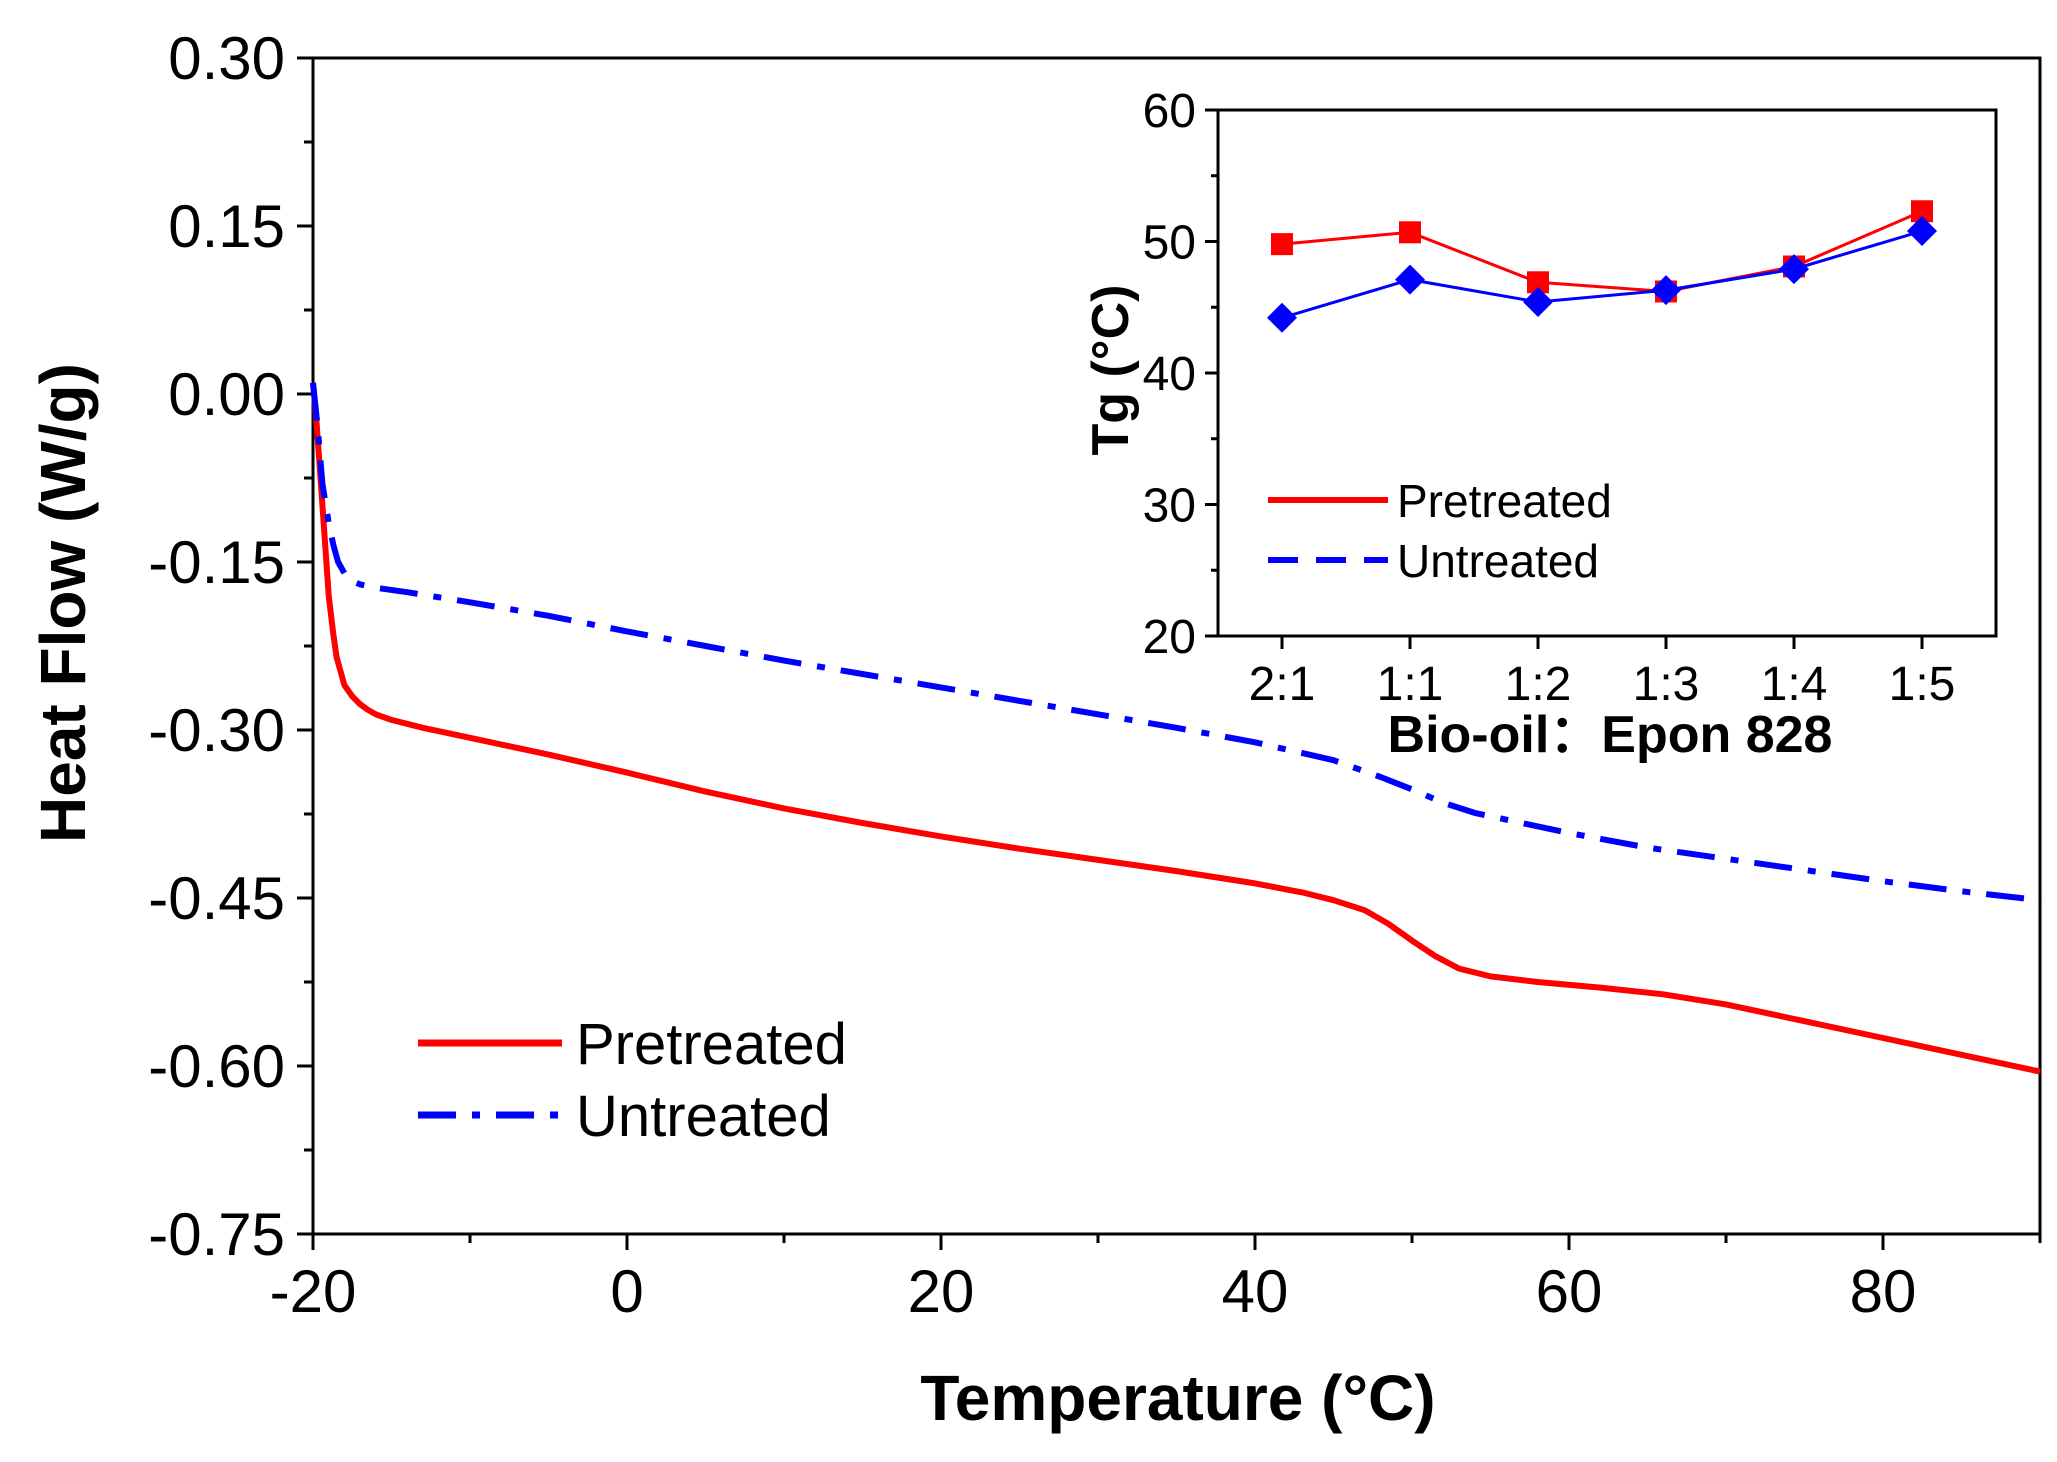  I want to click on inset-plot-frame, so click(1607, 373).